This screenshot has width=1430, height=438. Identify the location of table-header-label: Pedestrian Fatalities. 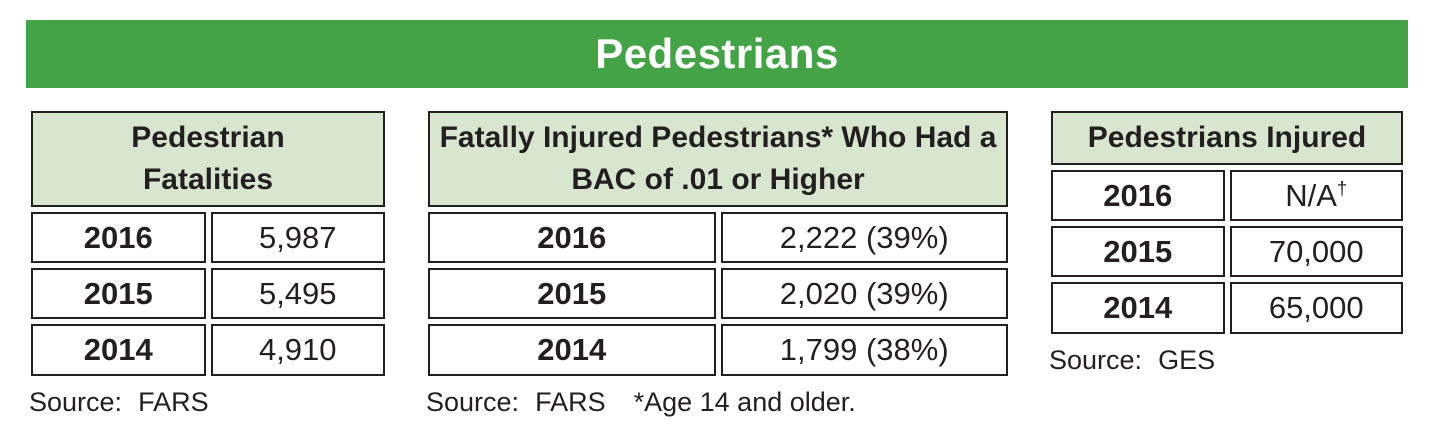
(208, 158).